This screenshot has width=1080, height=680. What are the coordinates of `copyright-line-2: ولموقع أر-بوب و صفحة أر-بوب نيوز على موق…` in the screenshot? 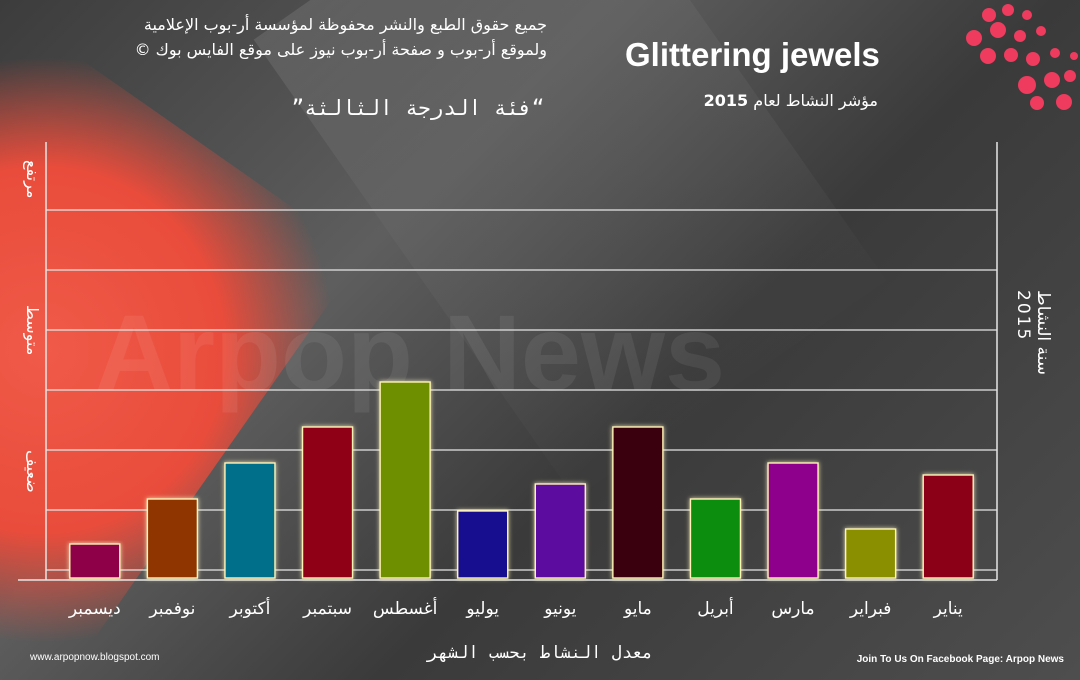 It's located at (340, 49).